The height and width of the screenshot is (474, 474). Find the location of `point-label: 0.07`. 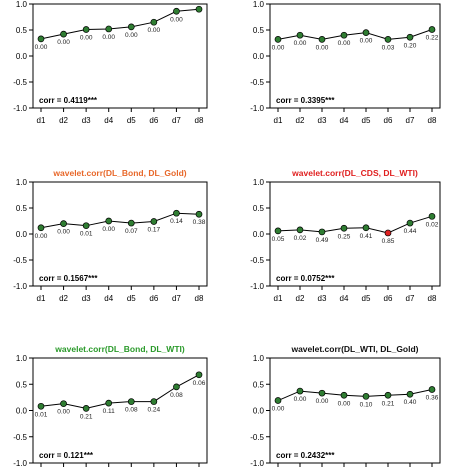

point-label: 0.07 is located at coordinates (131, 231).